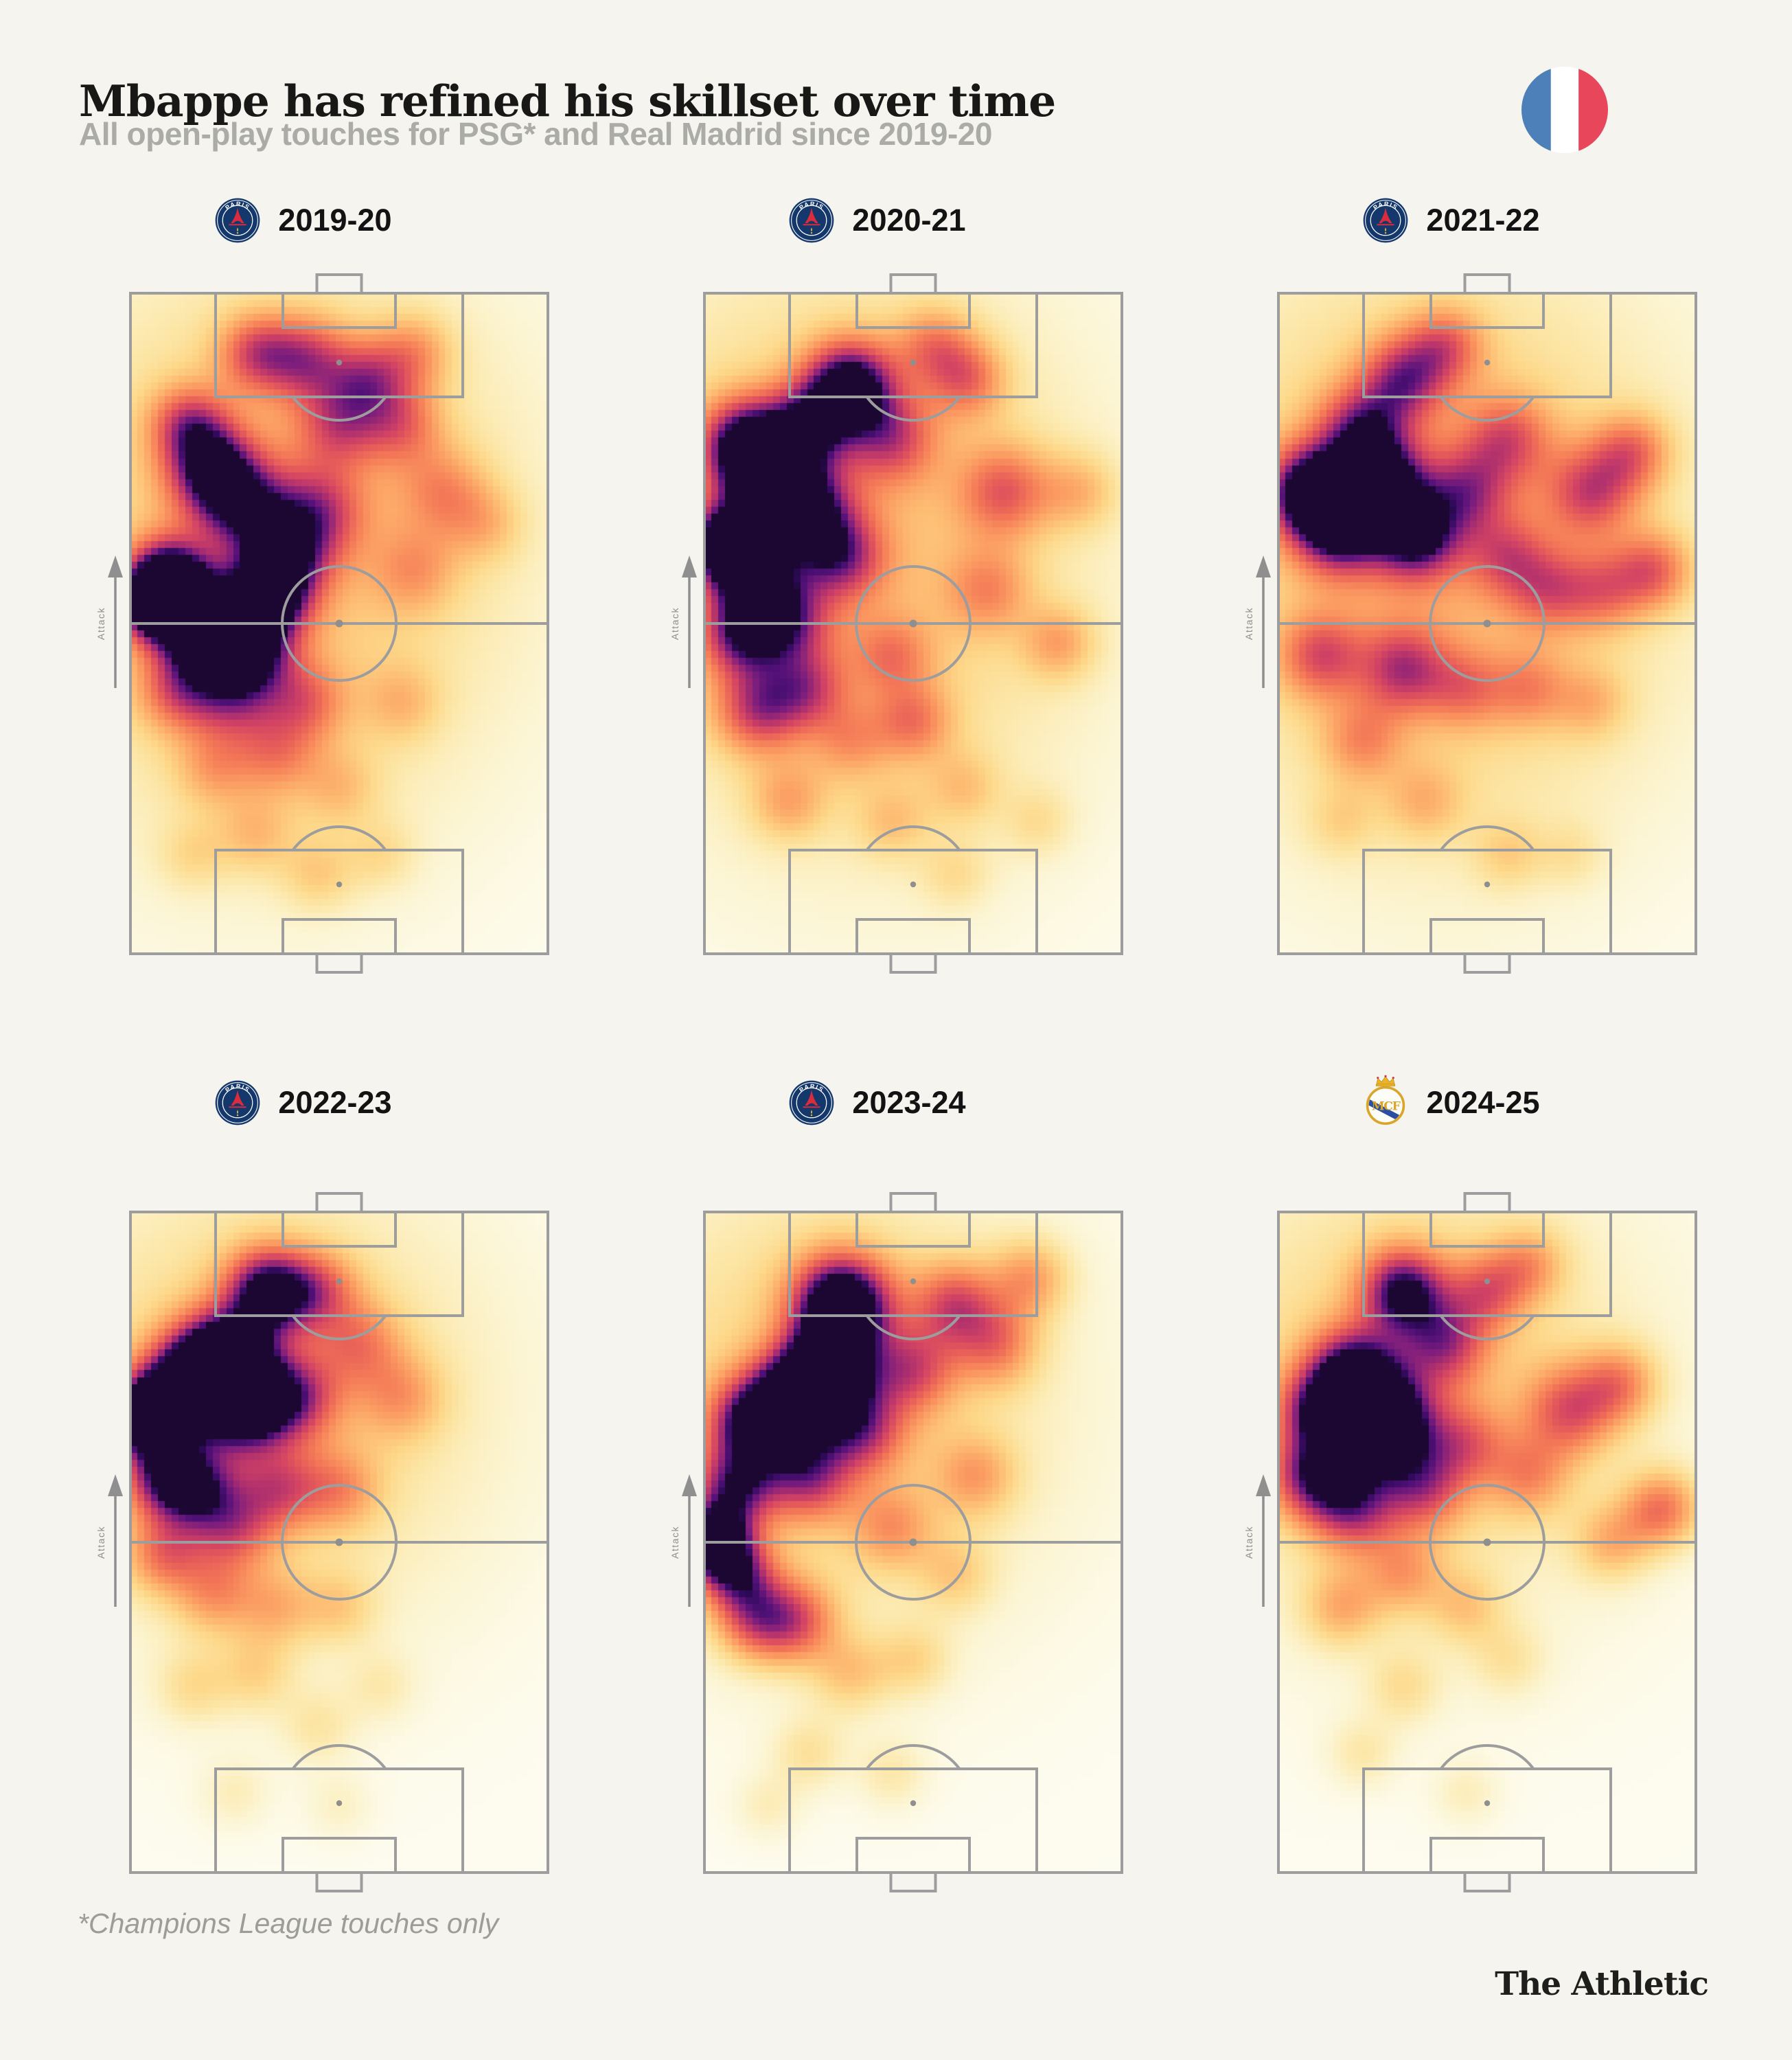  I want to click on pitch-panel-2023-24: Attack, so click(896, 1542).